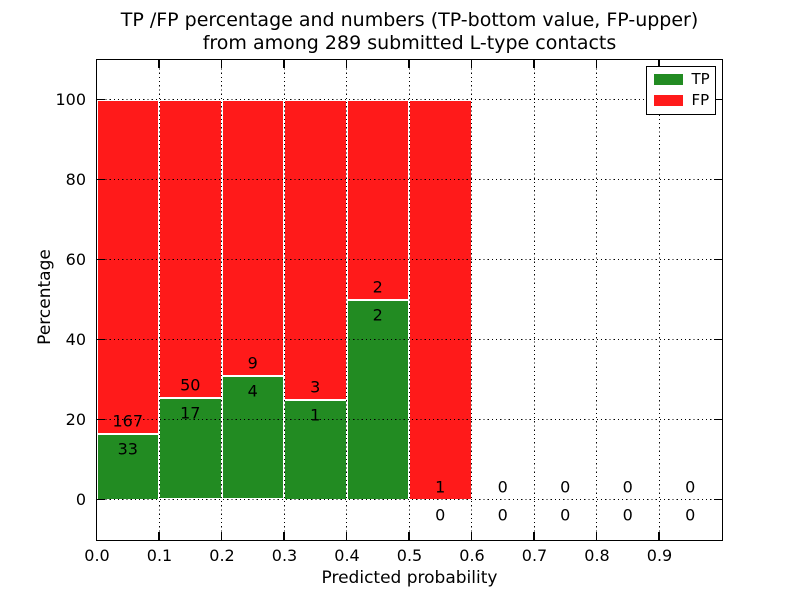 Image resolution: width=800 pixels, height=600 pixels. What do you see at coordinates (284, 555) in the screenshot?
I see `x-tick-label: 0.3` at bounding box center [284, 555].